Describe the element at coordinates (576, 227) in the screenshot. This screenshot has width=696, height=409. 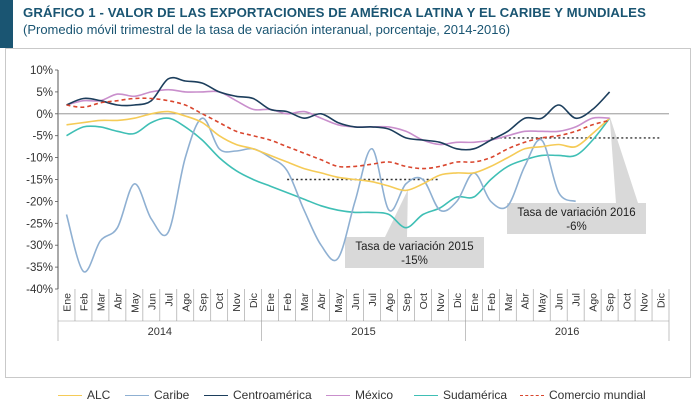
I see `callout-value: -6%` at that location.